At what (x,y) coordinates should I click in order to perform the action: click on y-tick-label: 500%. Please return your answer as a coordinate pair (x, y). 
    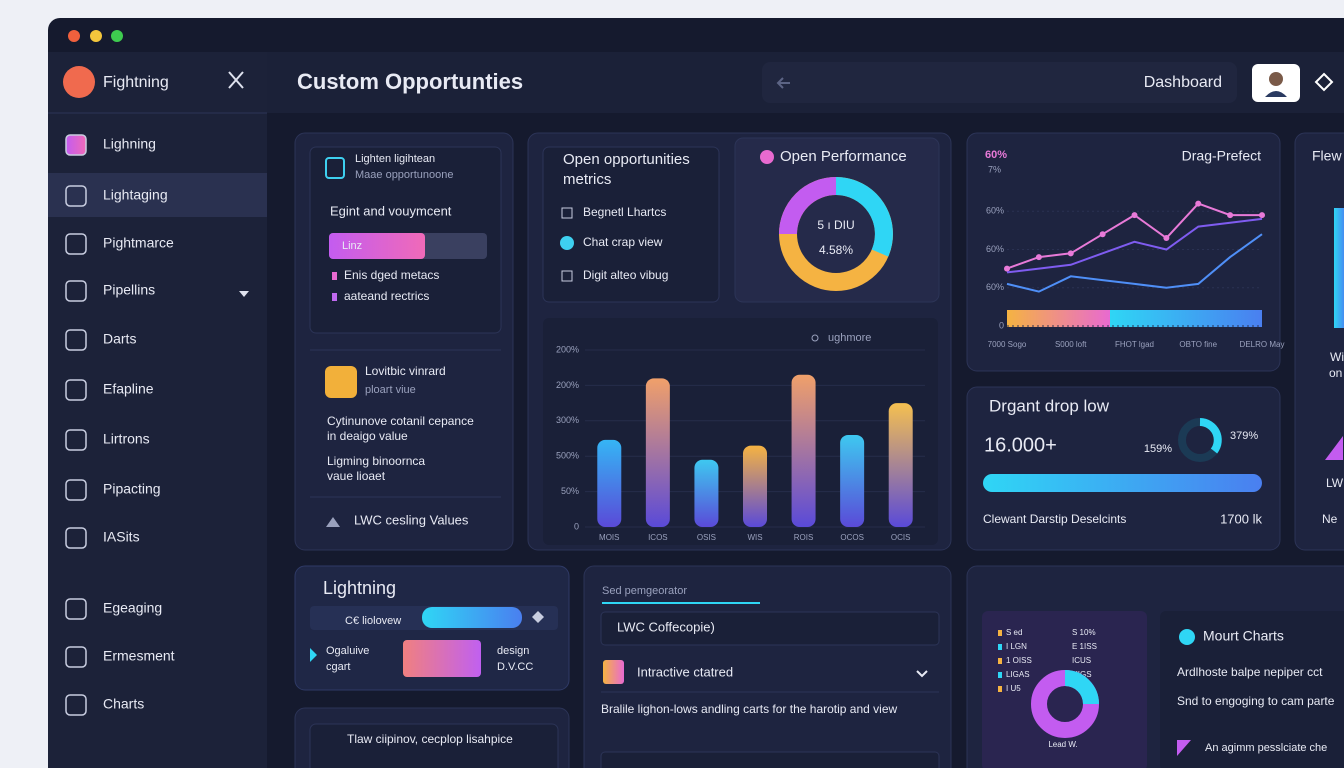
    Looking at the image, I should click on (567, 456).